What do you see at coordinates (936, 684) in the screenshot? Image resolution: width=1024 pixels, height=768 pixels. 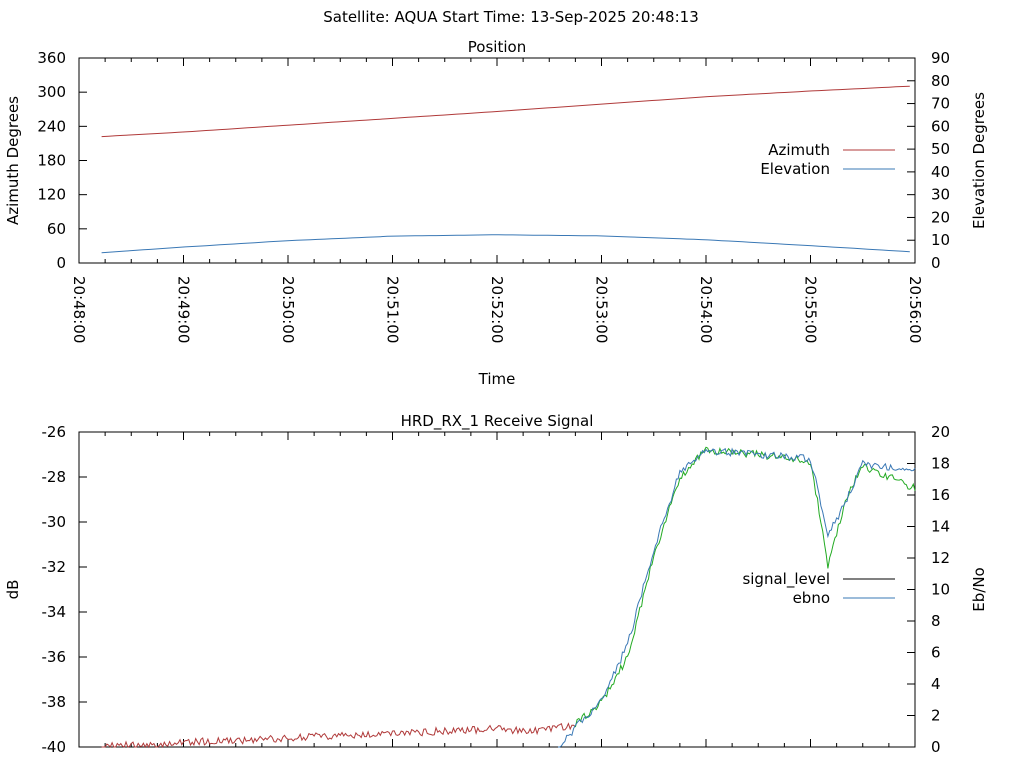 I see `receive-signal-y2-tick-label: 4` at bounding box center [936, 684].